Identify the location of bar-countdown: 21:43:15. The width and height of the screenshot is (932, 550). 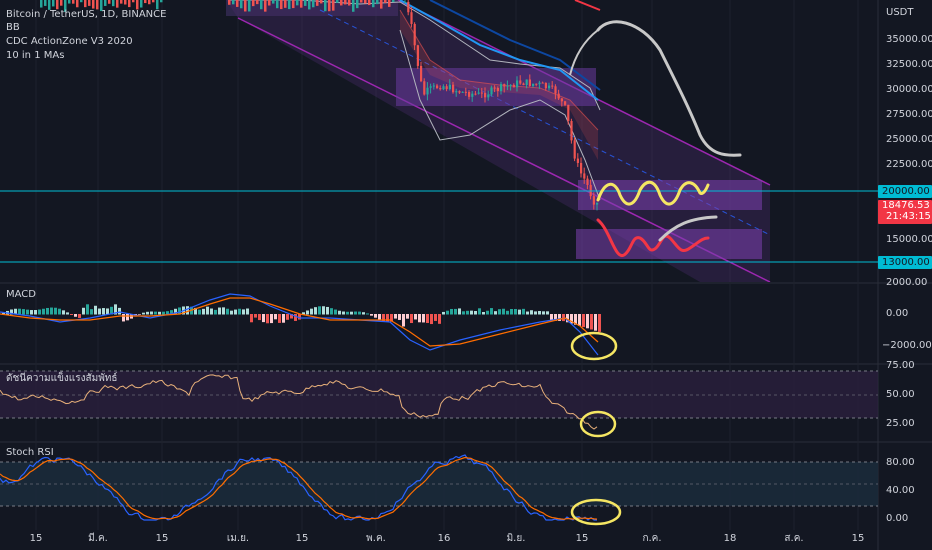
(908, 216).